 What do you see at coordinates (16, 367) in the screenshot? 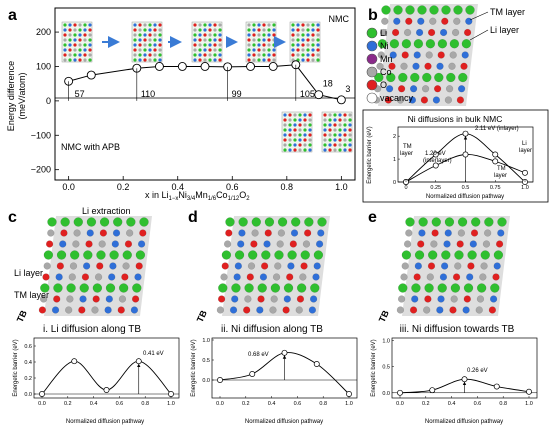
I see `y-axis-label-c: Energetic barrier (eV)` at bounding box center [16, 367].